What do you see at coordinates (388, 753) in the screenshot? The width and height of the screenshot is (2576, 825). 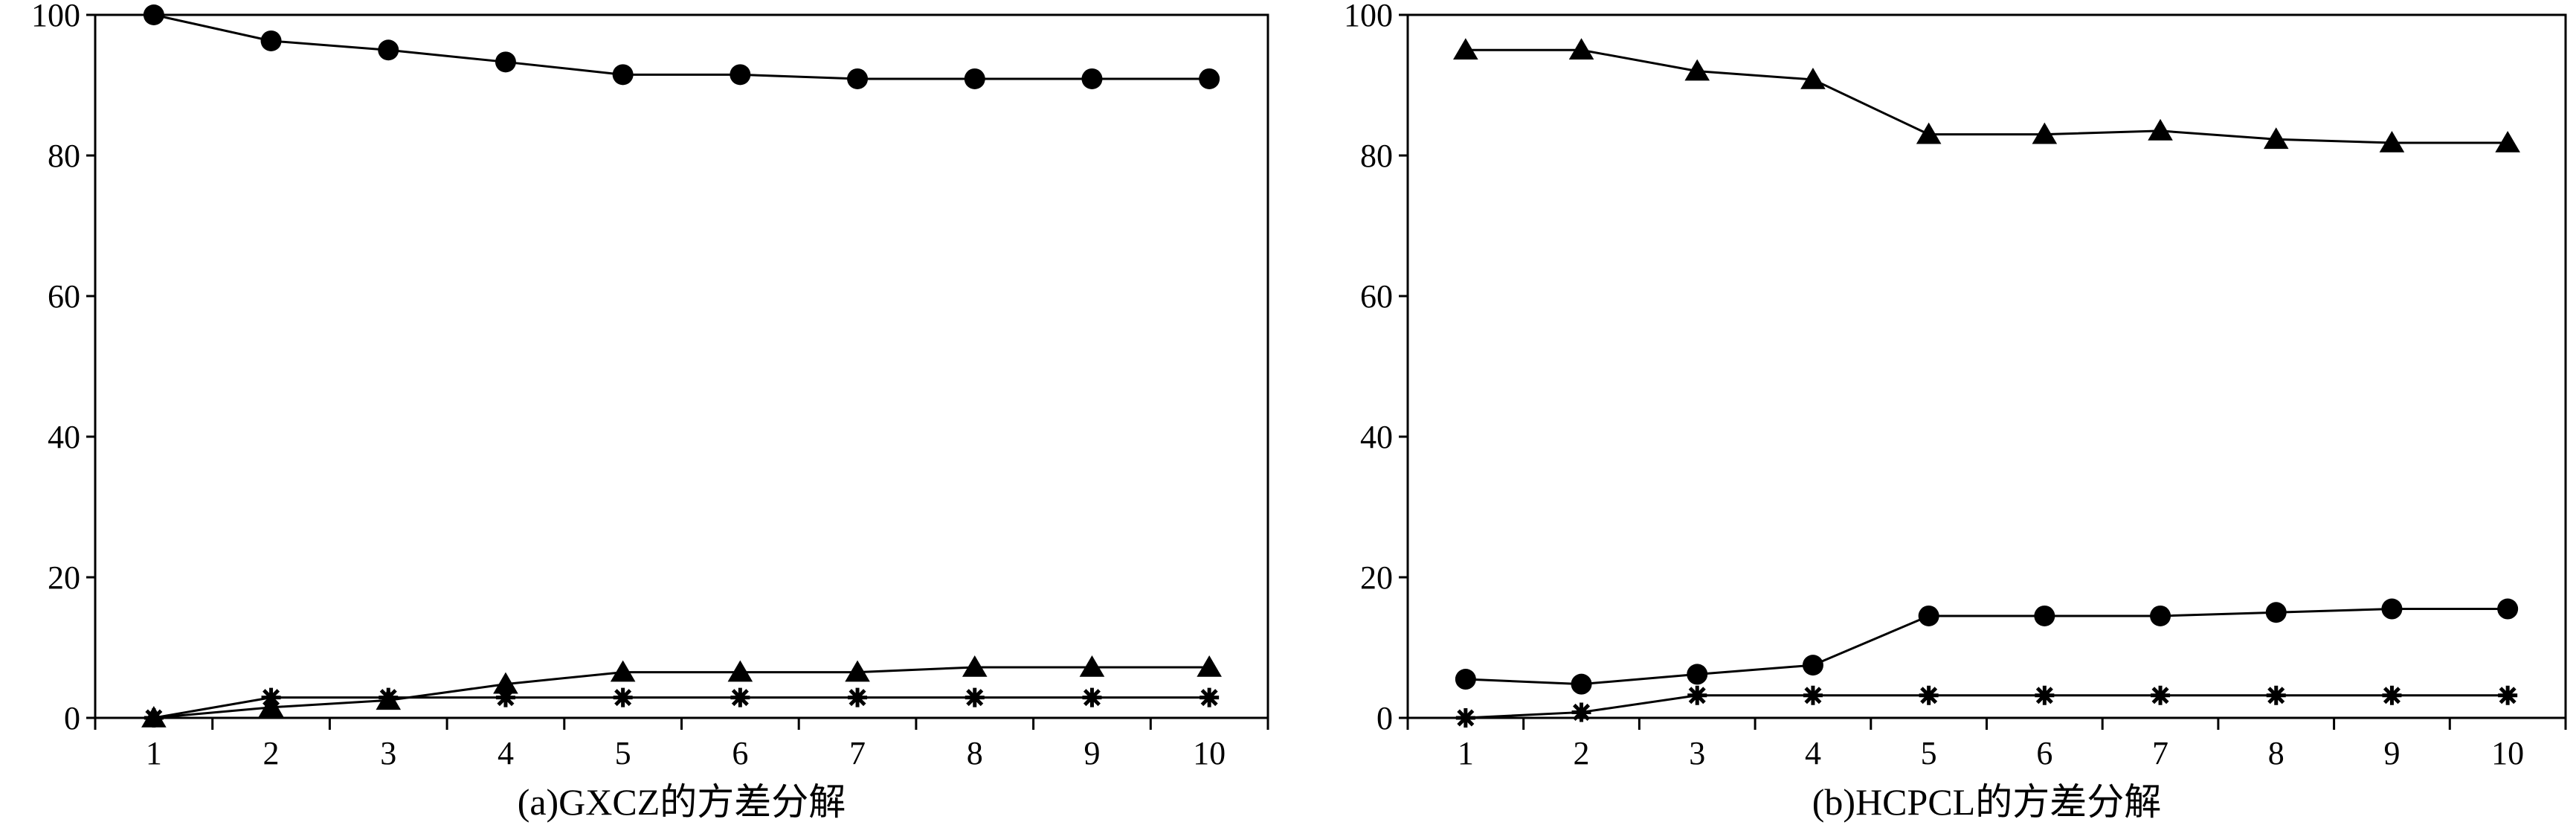 I see `x-tick-label: 3` at bounding box center [388, 753].